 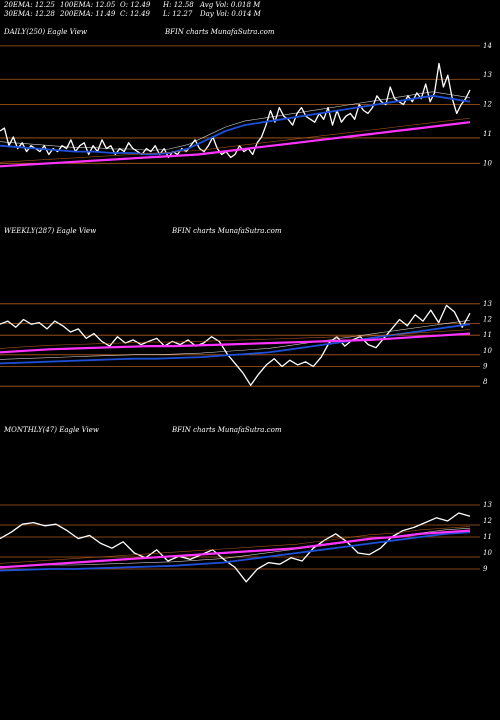 What do you see at coordinates (88, 14) in the screenshot?
I see `stat-200ema: 200EMA: 11.49` at bounding box center [88, 14].